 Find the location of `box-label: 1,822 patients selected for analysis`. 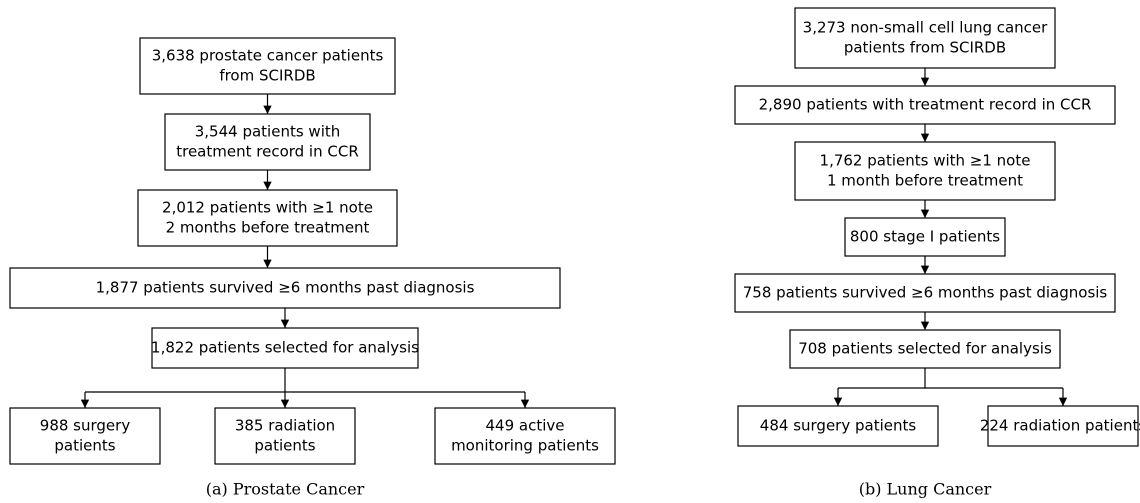

box-label: 1,822 patients selected for analysis is located at coordinates (285, 348).